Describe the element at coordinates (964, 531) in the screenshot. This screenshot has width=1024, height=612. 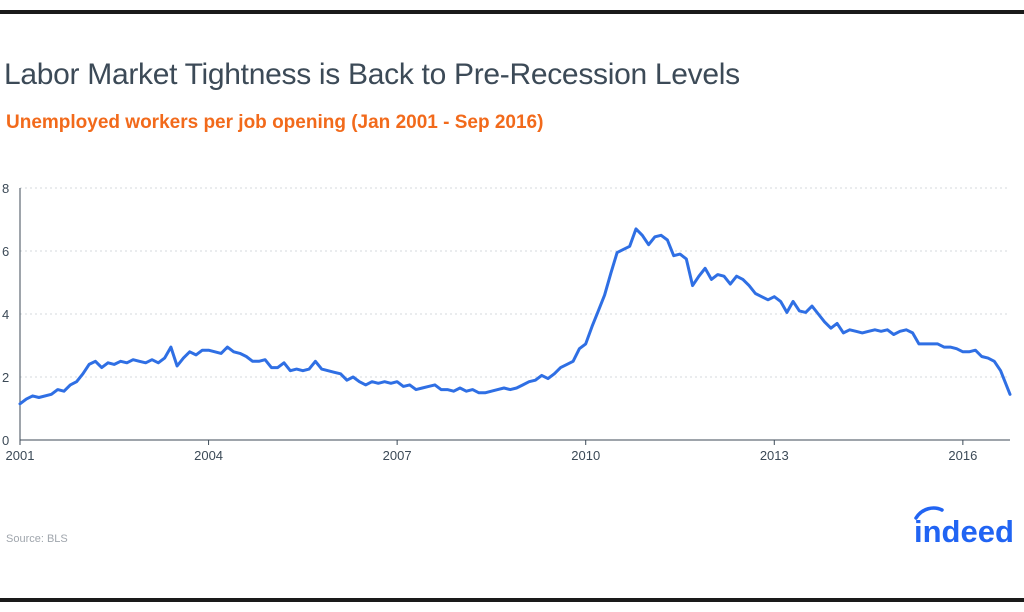
I see `brand-wordmark: indeed` at that location.